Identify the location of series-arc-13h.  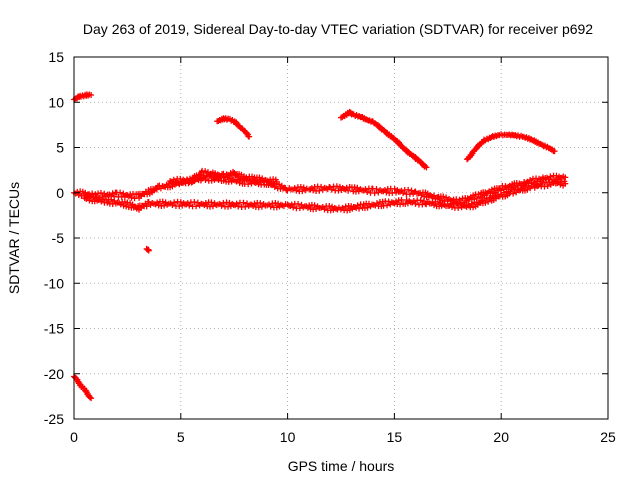
(384, 139).